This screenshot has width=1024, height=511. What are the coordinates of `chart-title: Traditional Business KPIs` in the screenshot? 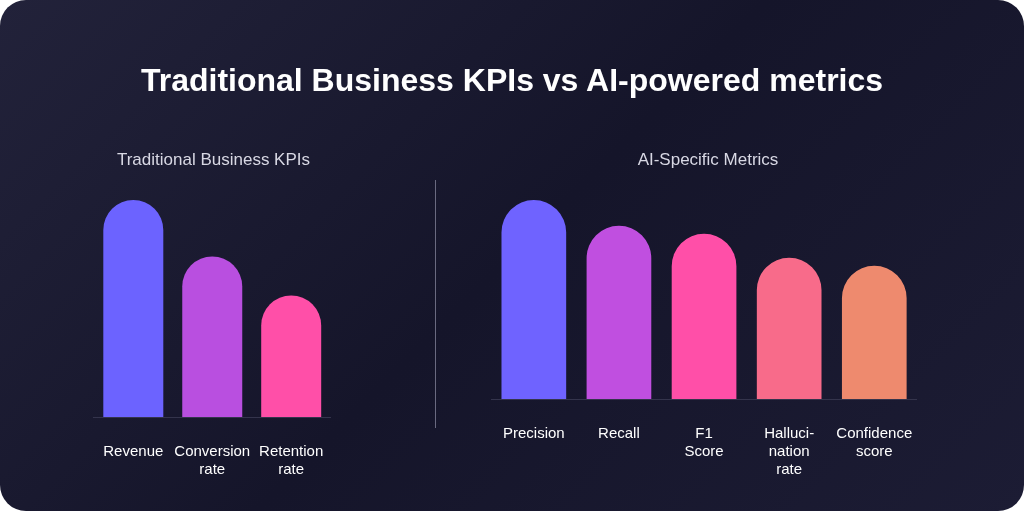 It's located at (213, 160).